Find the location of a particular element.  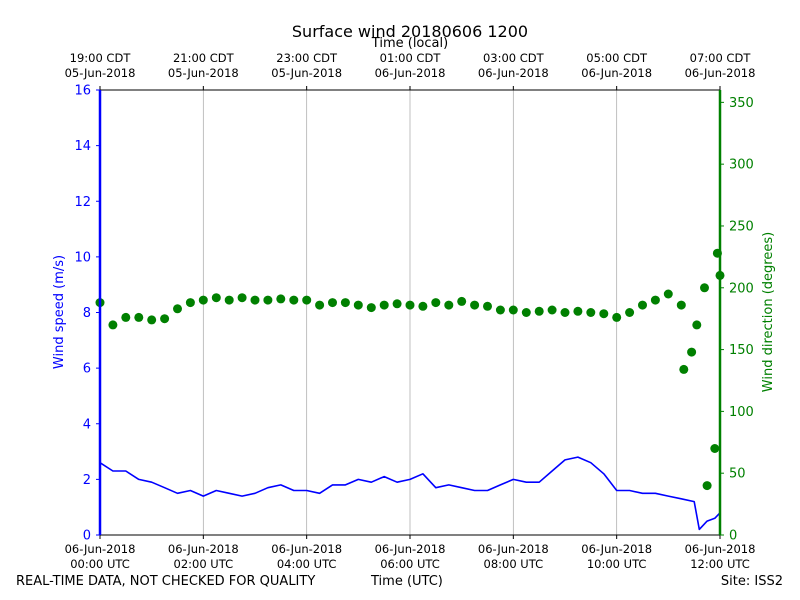

x-tick-label-top-date-6: 06-Jun-2018 is located at coordinates (720, 73).